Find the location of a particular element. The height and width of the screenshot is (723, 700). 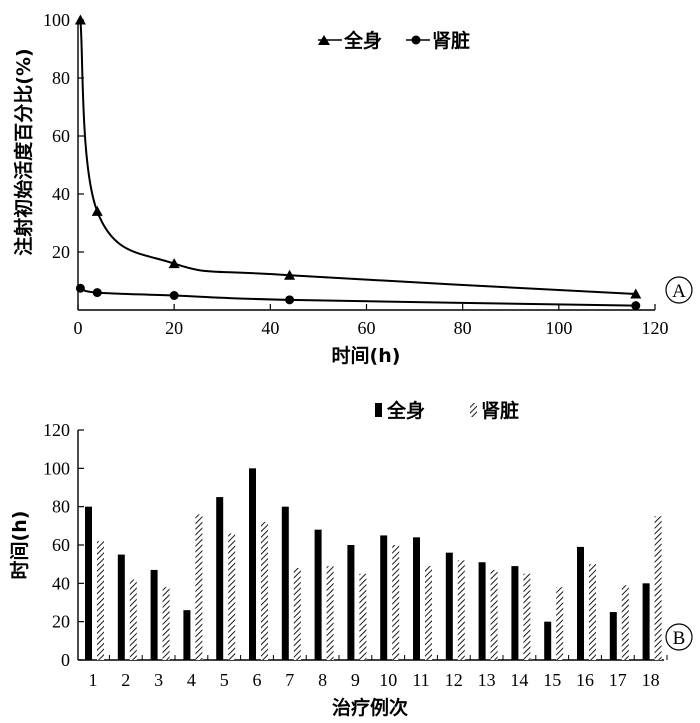

a-xtick-label: 120 is located at coordinates (655, 328).